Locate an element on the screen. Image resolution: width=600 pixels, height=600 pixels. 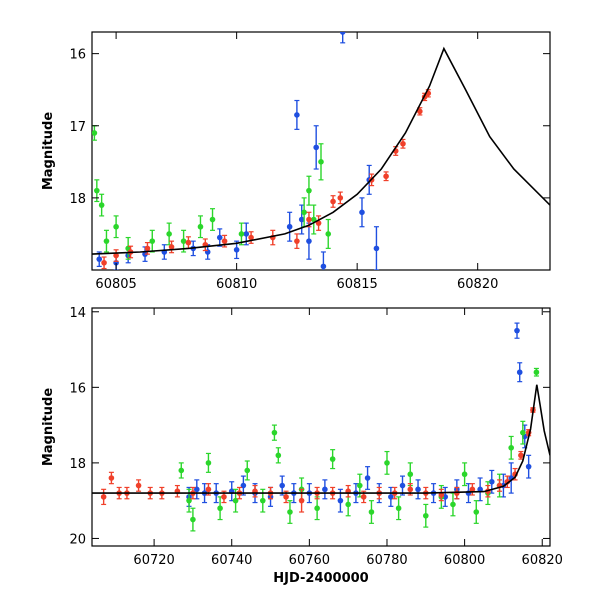
bottom-ytick-label: 20 is located at coordinates (77, 539).